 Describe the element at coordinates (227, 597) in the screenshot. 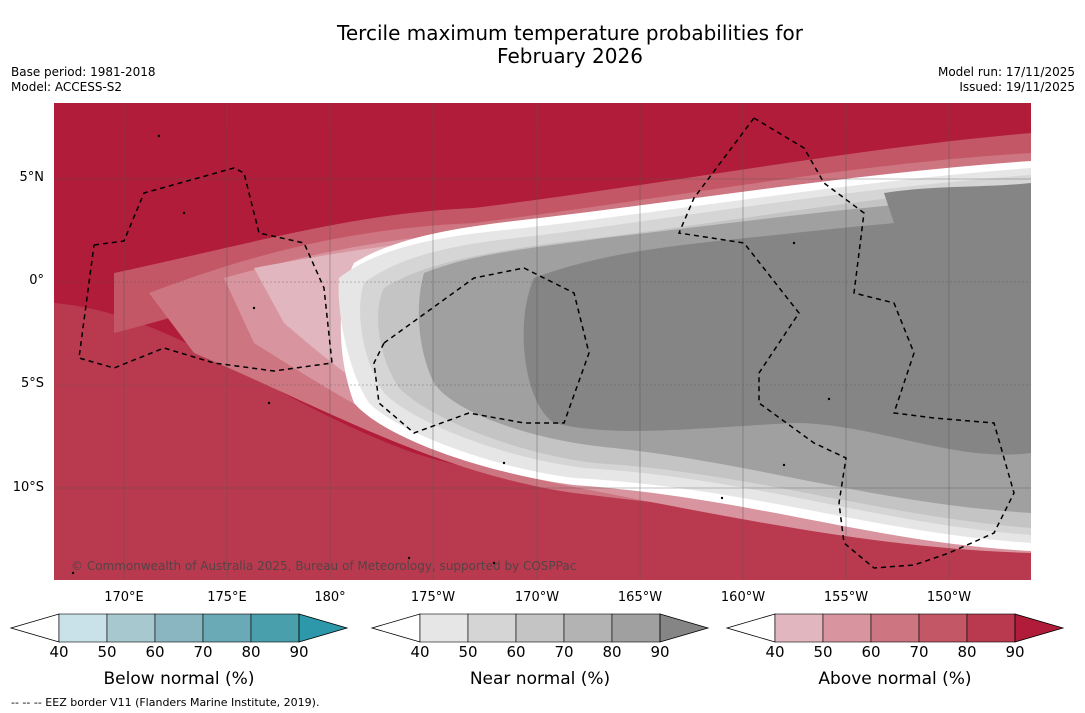

I see `lon-label: 175°E` at that location.